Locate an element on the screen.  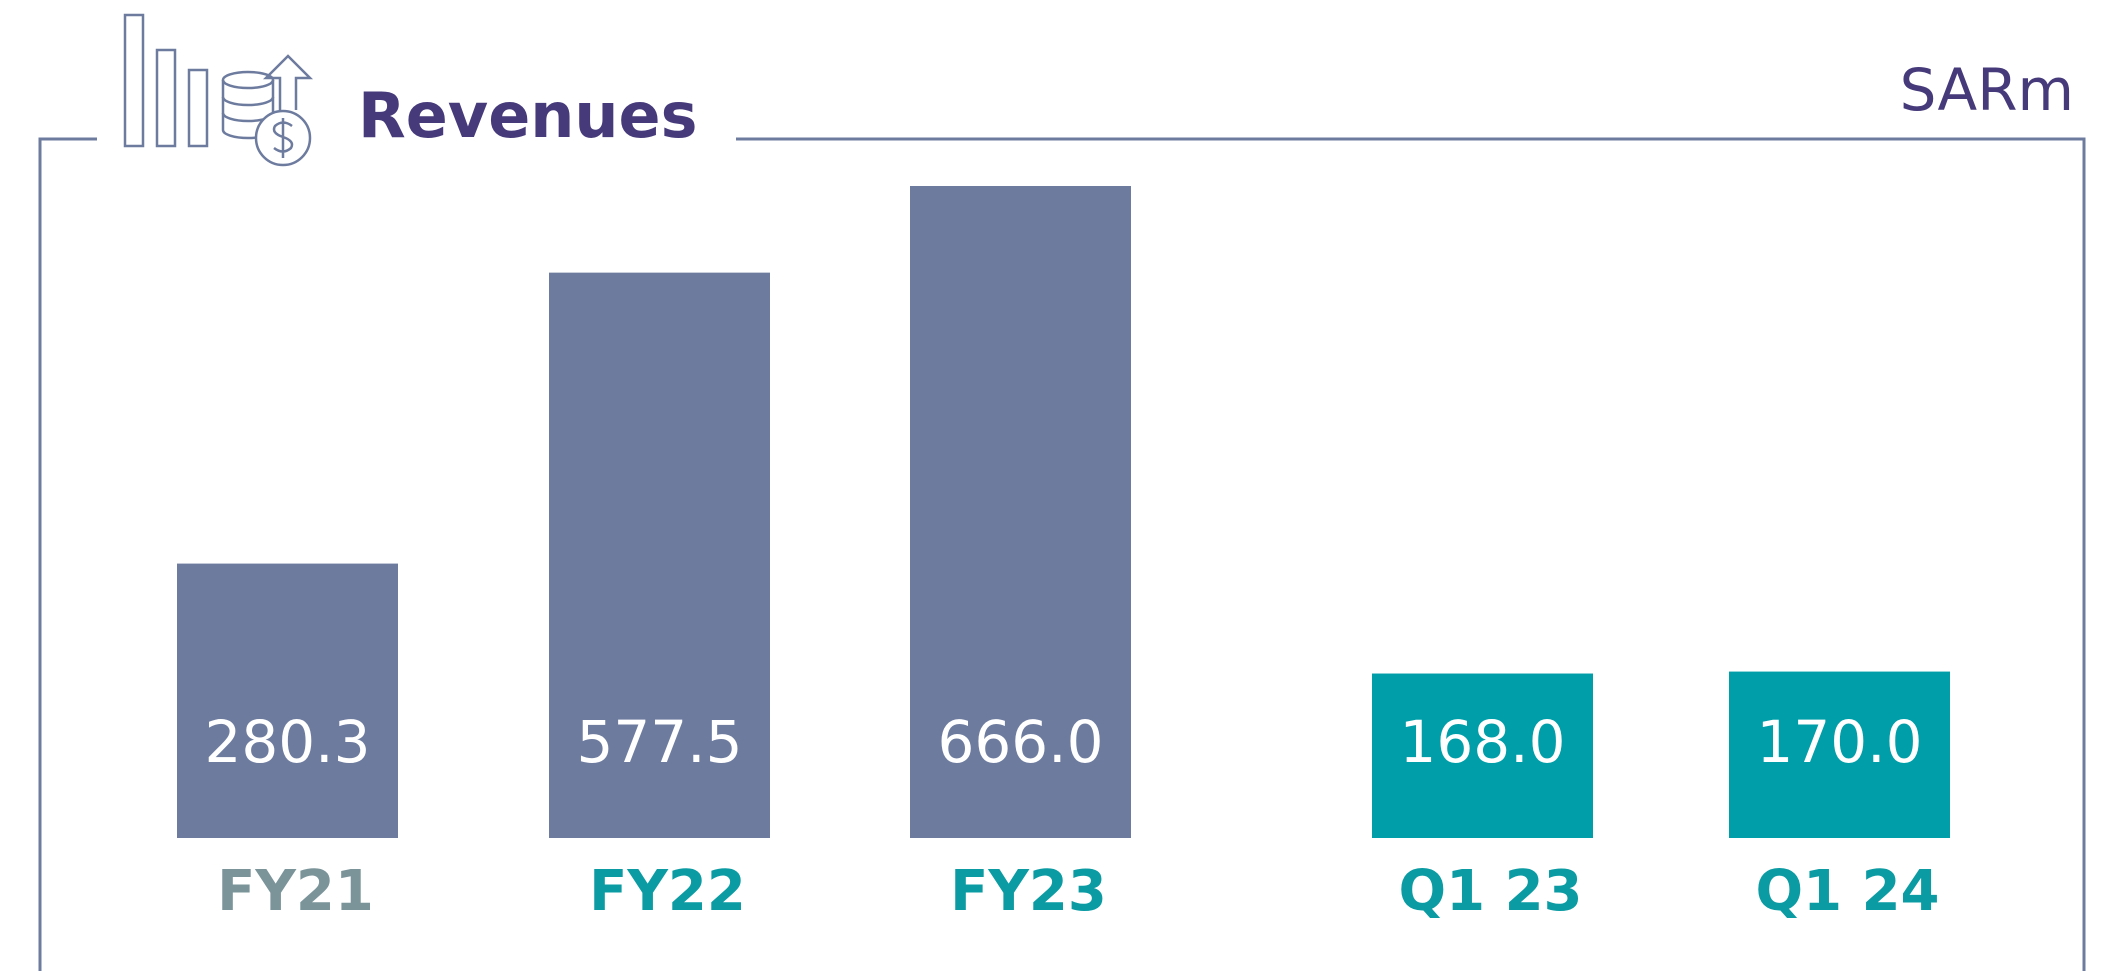
x-tick-label: Q1 23 is located at coordinates (1491, 891).